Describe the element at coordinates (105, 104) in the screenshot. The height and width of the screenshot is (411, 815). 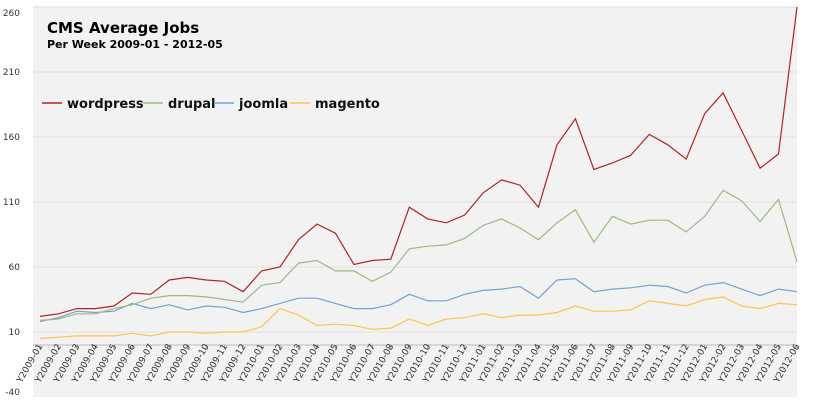
I see `legend-label-wordpress: wordpress` at that location.